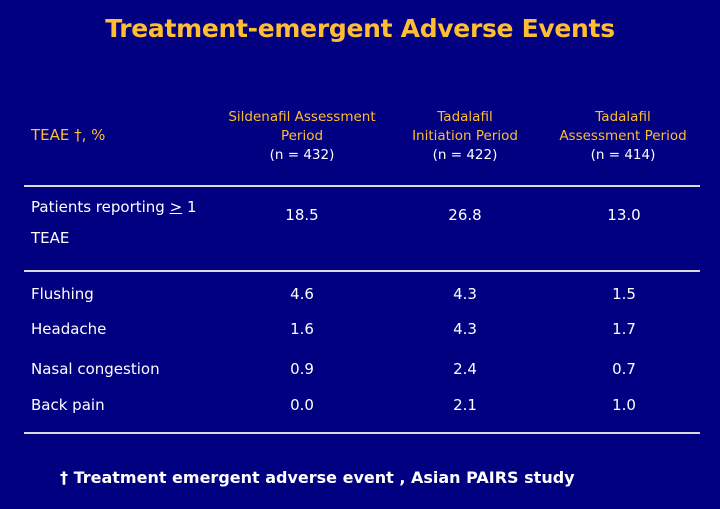 The width and height of the screenshot is (720, 509). I want to click on summary-row-label-line2: TEAE, so click(50, 238).